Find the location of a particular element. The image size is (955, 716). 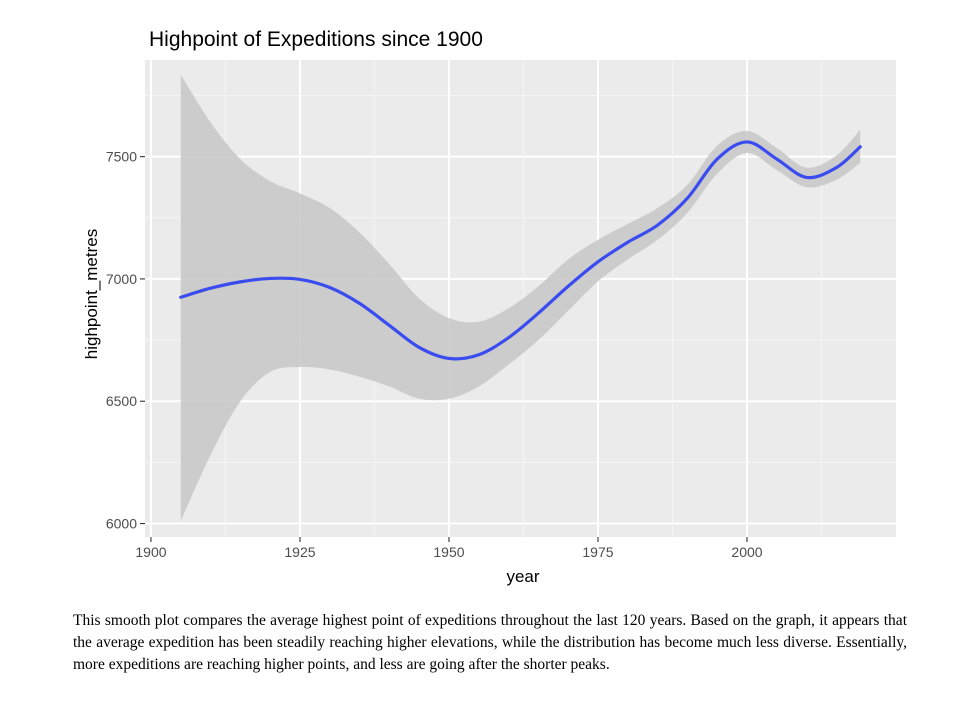

x-tick-label: 1900 is located at coordinates (150, 552).